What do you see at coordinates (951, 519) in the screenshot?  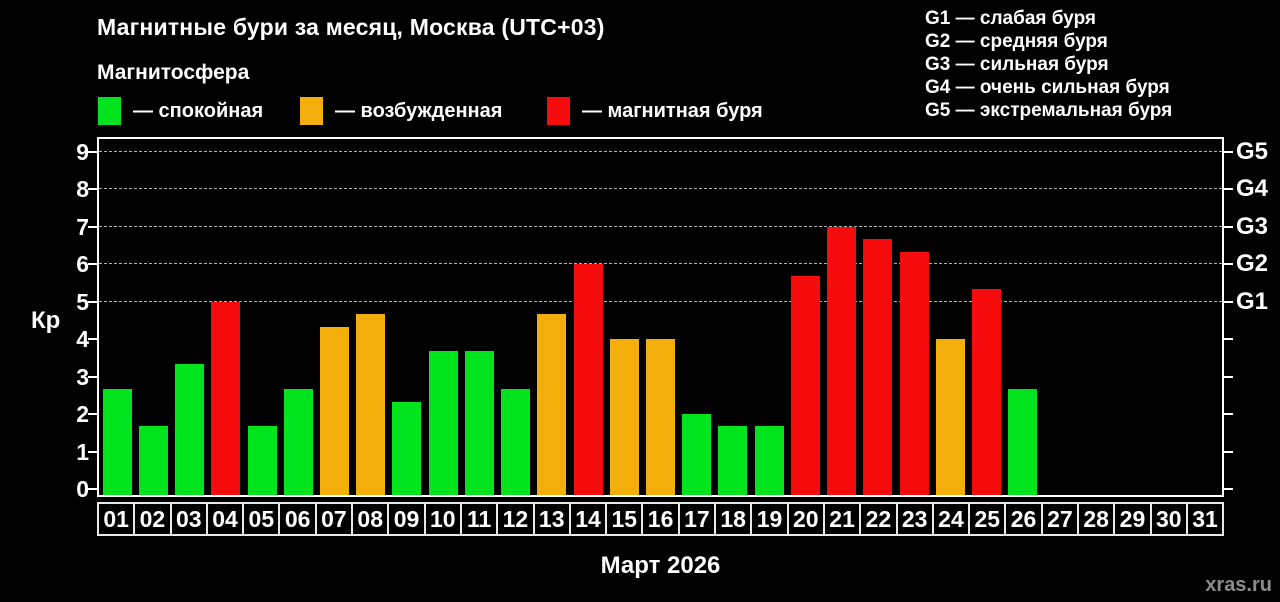 I see `x-tick-label-24: 24` at bounding box center [951, 519].